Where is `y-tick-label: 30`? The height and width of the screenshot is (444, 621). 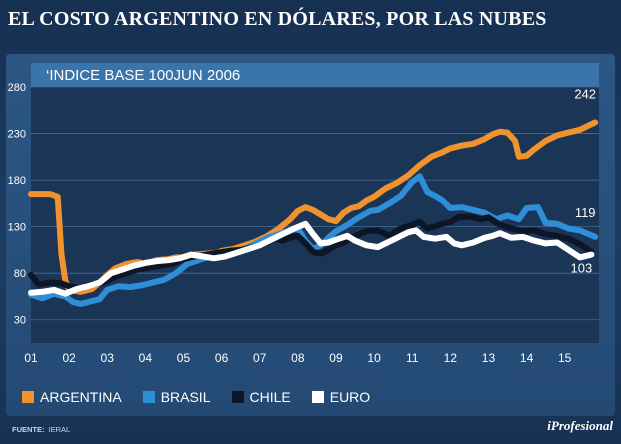 y-tick-label: 30 is located at coordinates (20, 321).